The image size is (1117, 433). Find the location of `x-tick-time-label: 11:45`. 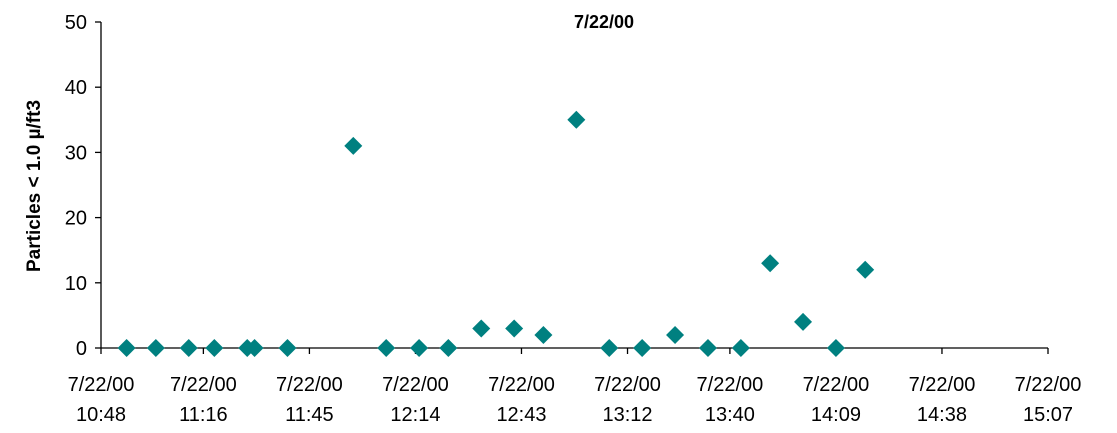

x-tick-time-label: 11:45 is located at coordinates (309, 415).